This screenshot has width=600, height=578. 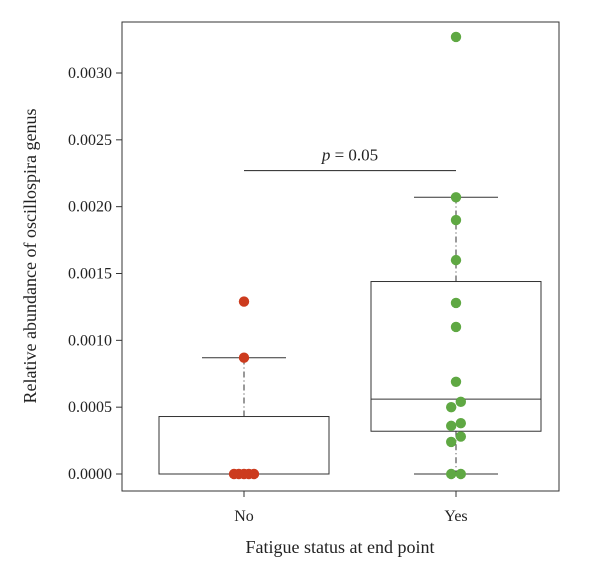 What do you see at coordinates (90, 340) in the screenshot?
I see `y-tick-label: 0.0010` at bounding box center [90, 340].